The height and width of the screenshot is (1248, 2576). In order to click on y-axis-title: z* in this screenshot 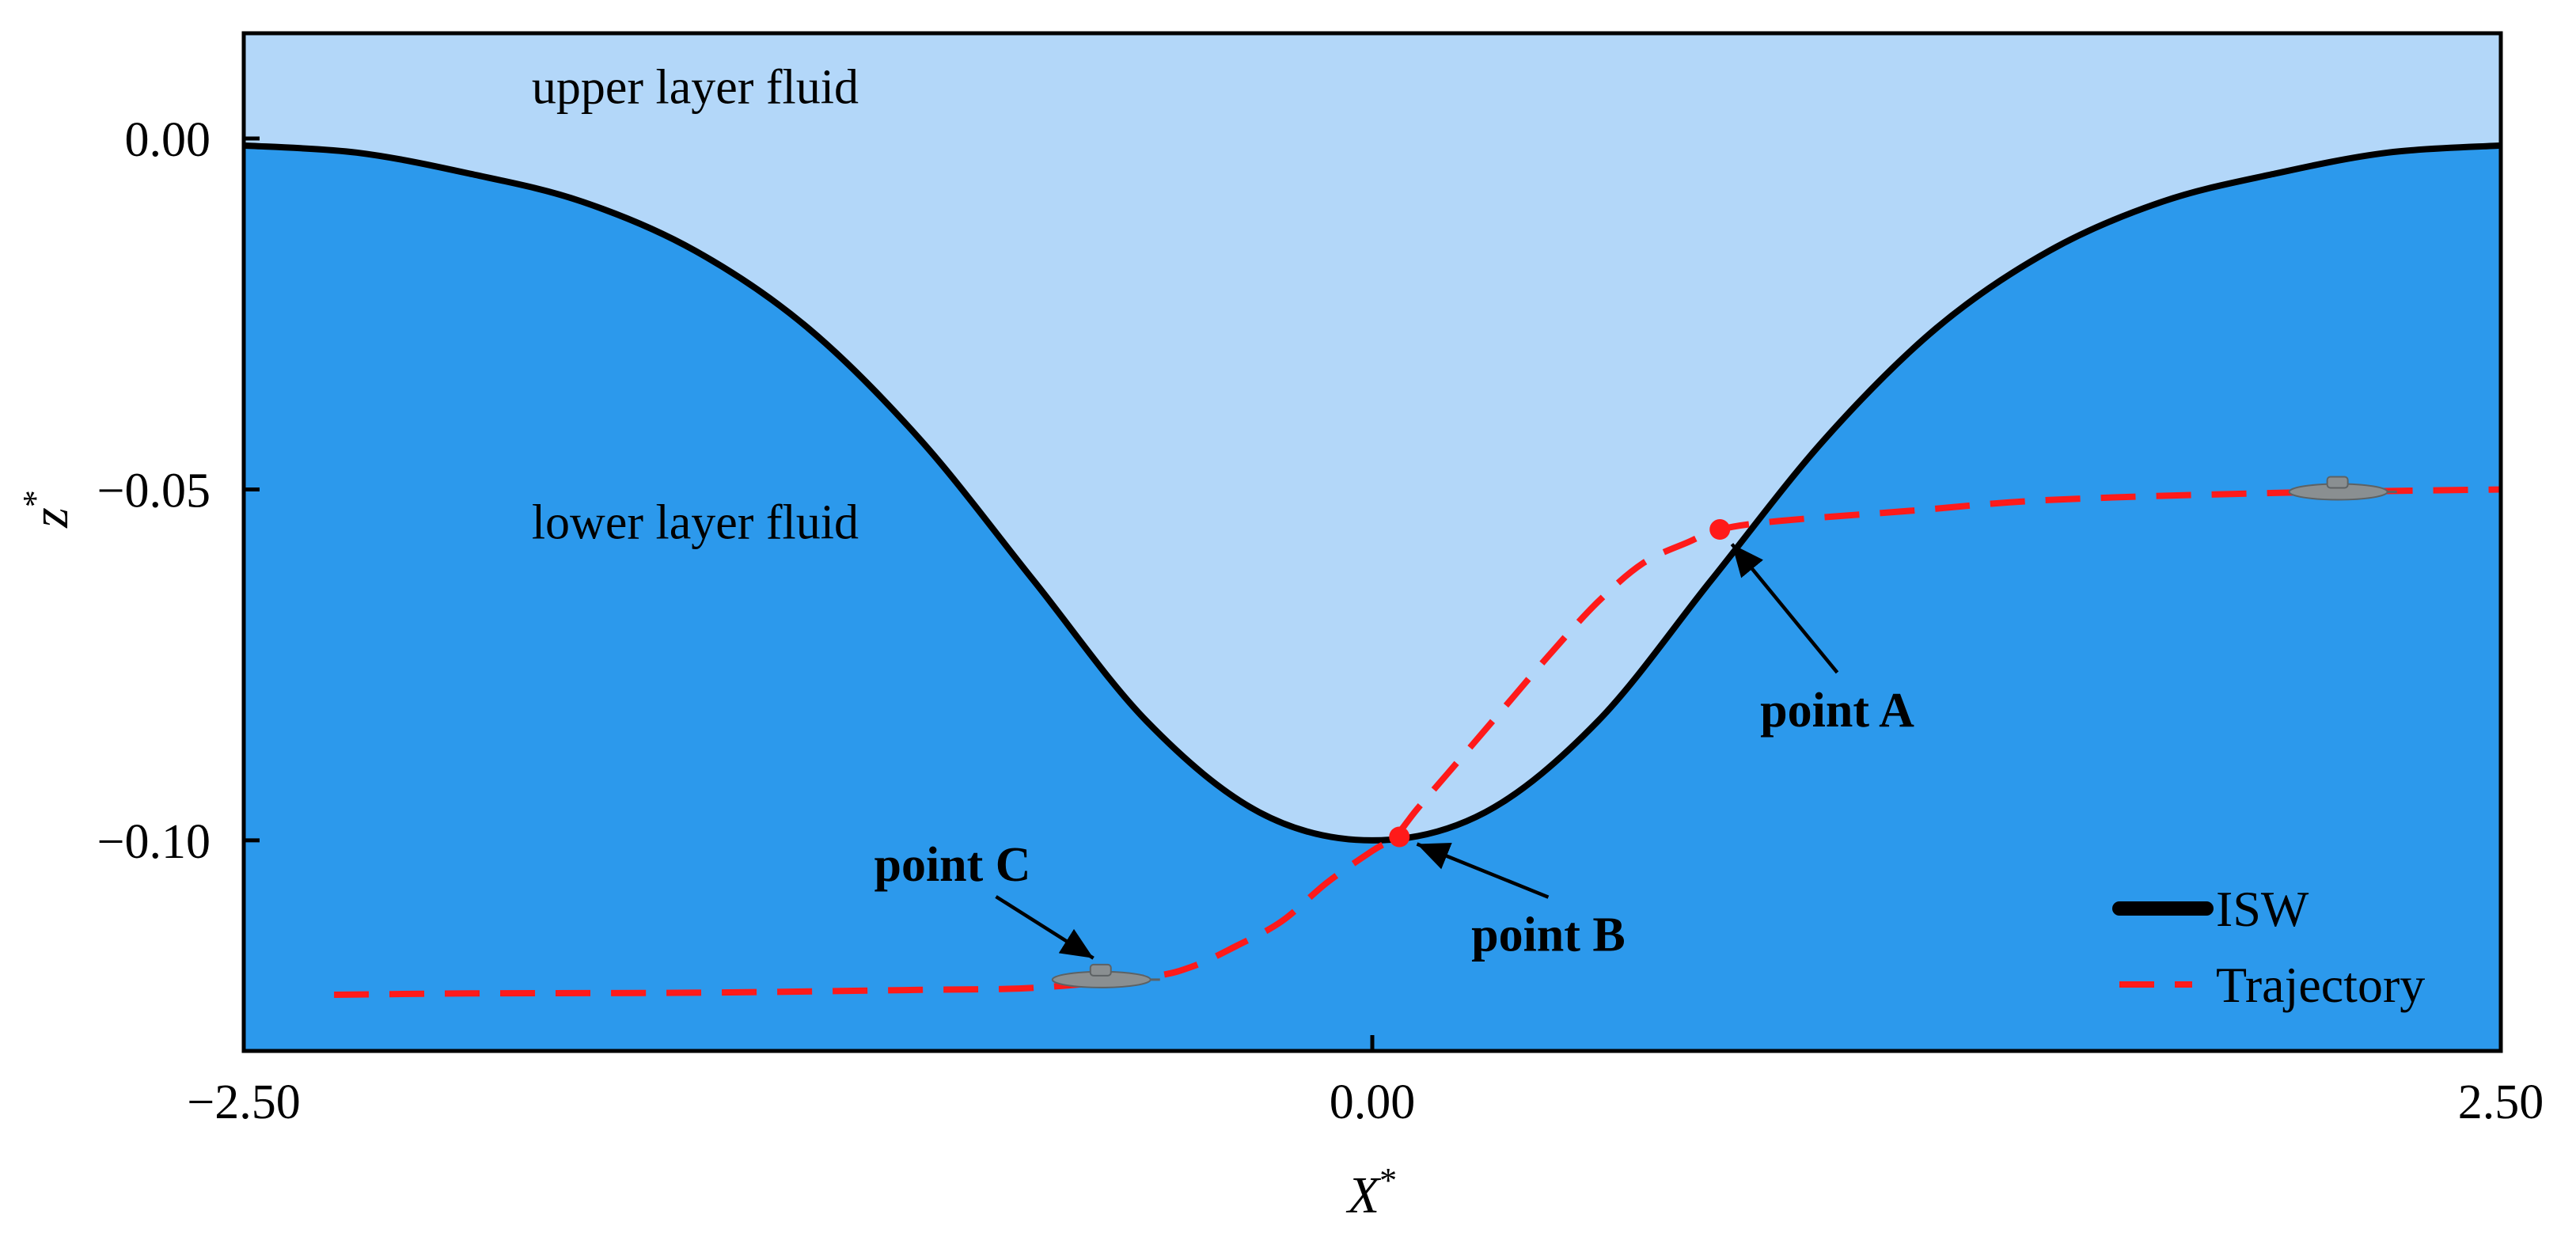, I will do `click(47, 510)`.